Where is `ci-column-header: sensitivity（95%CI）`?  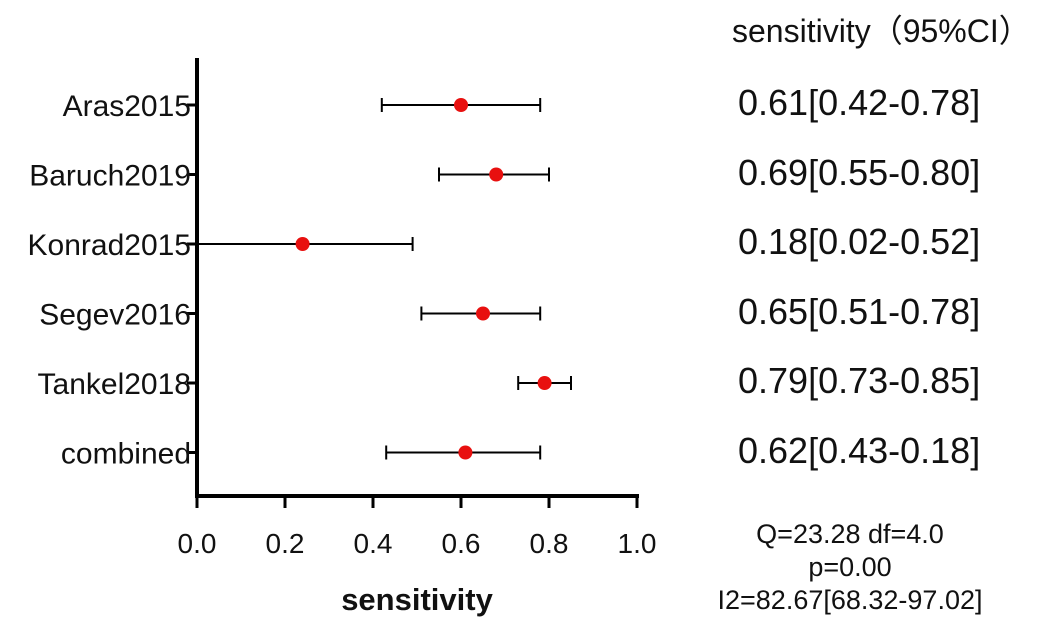 ci-column-header: sensitivity（95%CI） is located at coordinates (881, 31).